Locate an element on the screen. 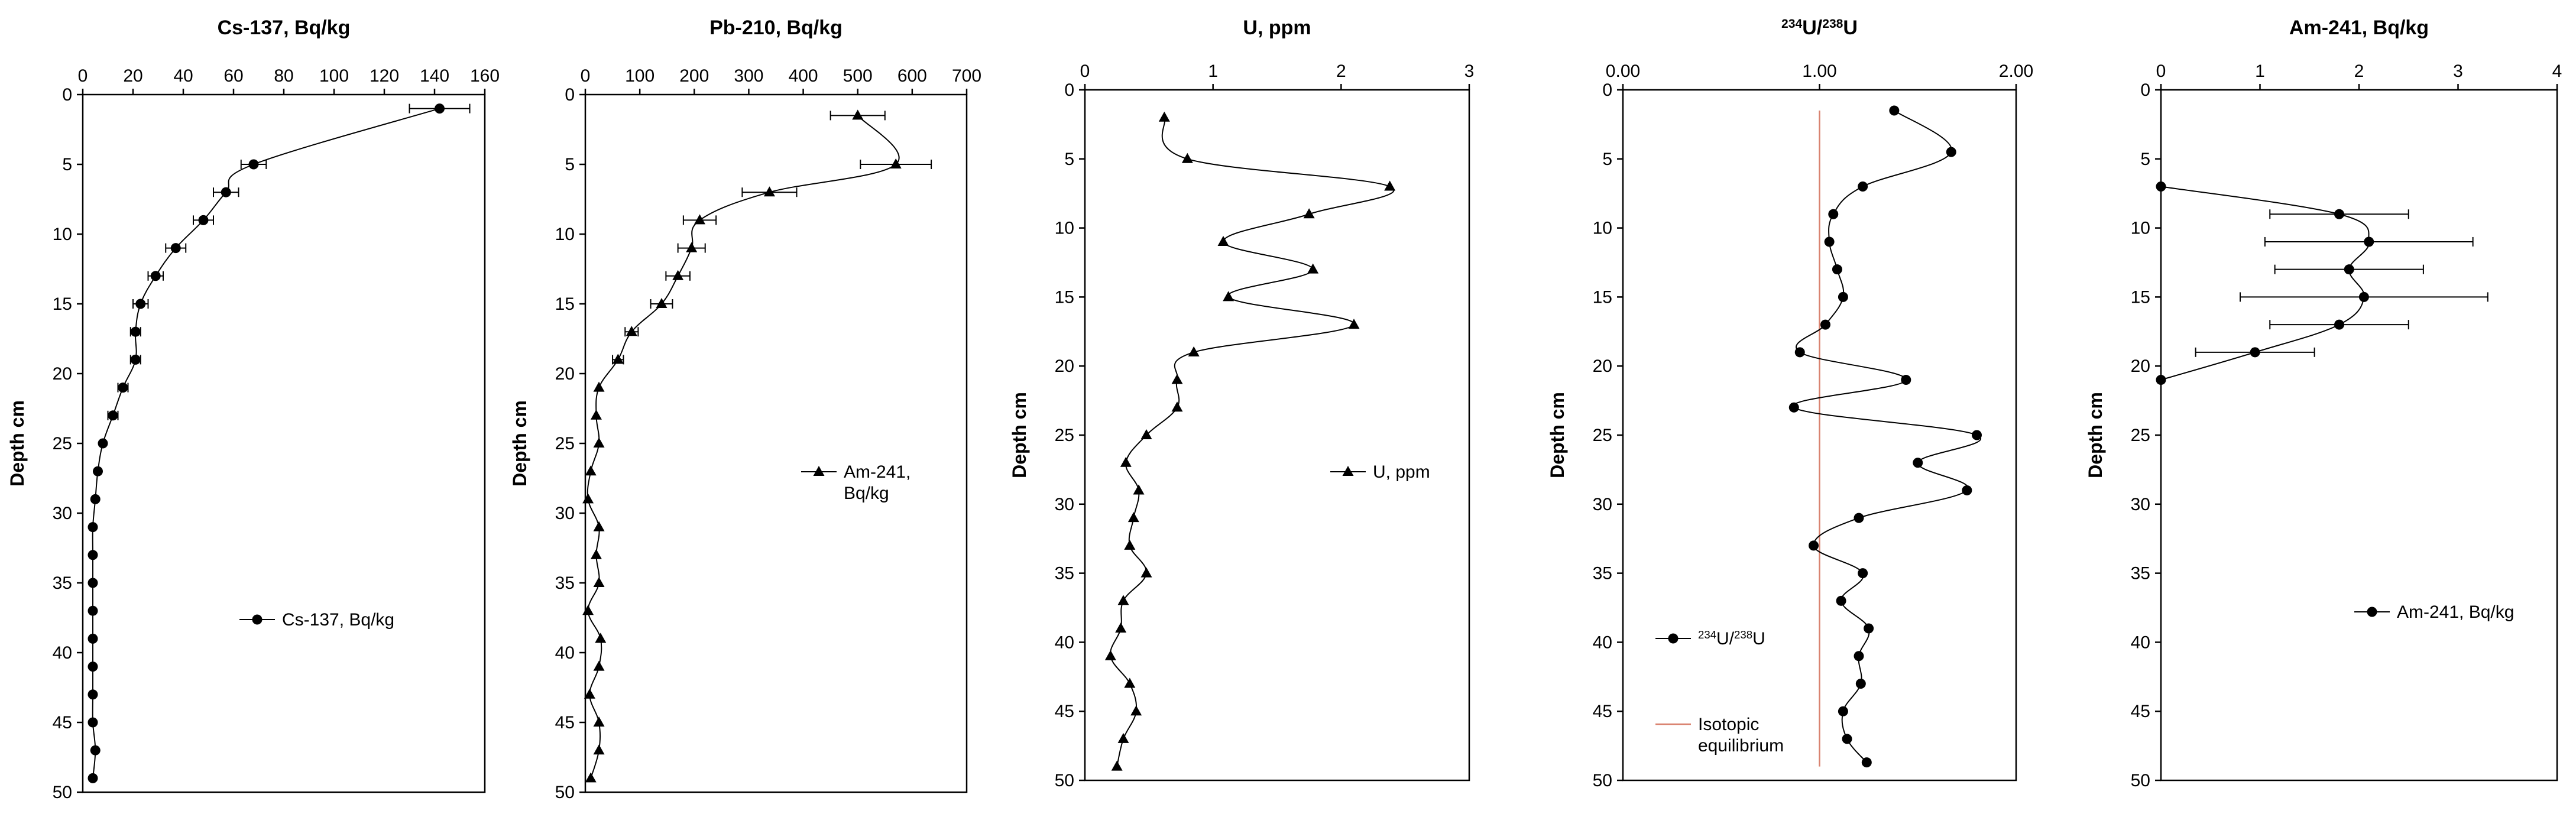  y-tick-label: 45 is located at coordinates (1602, 711).